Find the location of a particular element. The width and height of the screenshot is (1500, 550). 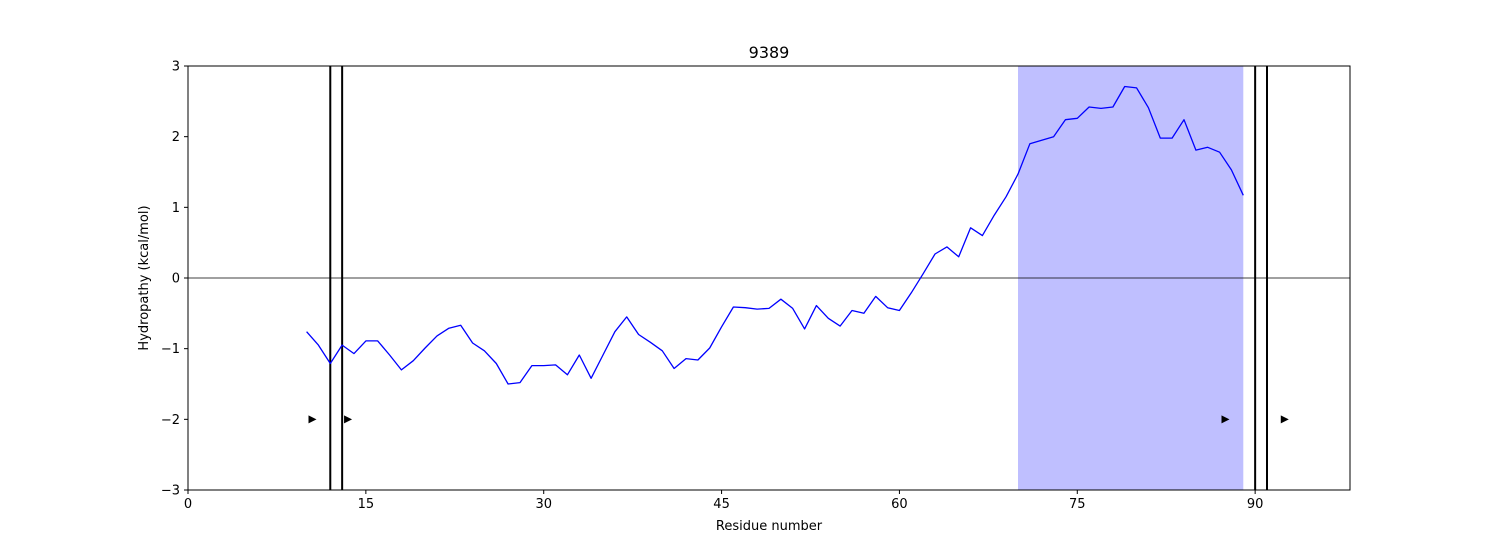

y-tick-label: 2 is located at coordinates (176, 137).